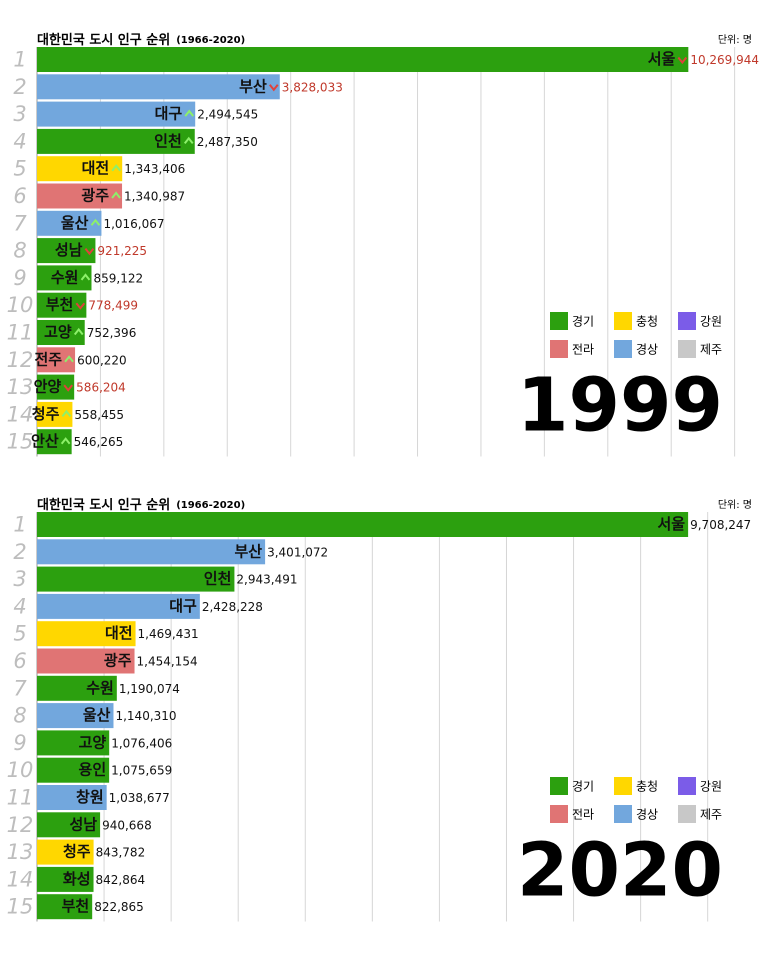 This screenshot has width=760, height=960. I want to click on value-label: 2,428,228, so click(232, 607).